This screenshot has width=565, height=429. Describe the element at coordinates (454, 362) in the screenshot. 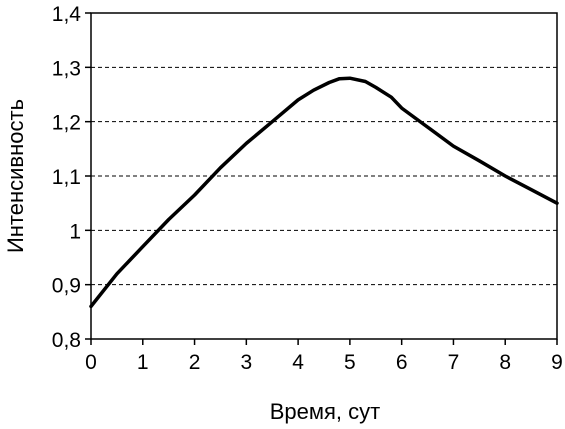

I see `x-tick-label: 7` at that location.